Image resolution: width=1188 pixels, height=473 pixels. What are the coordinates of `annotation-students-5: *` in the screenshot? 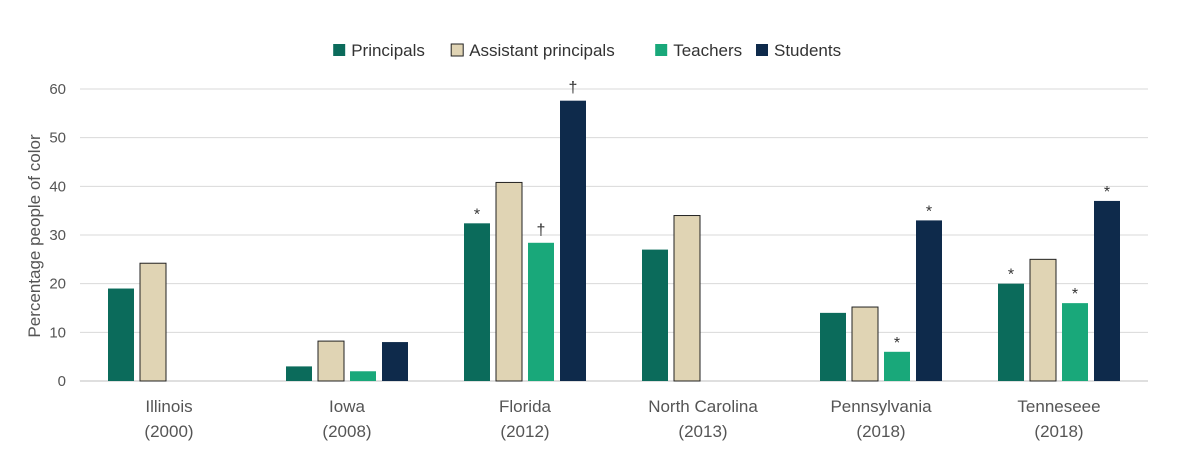 It's located at (1107, 192).